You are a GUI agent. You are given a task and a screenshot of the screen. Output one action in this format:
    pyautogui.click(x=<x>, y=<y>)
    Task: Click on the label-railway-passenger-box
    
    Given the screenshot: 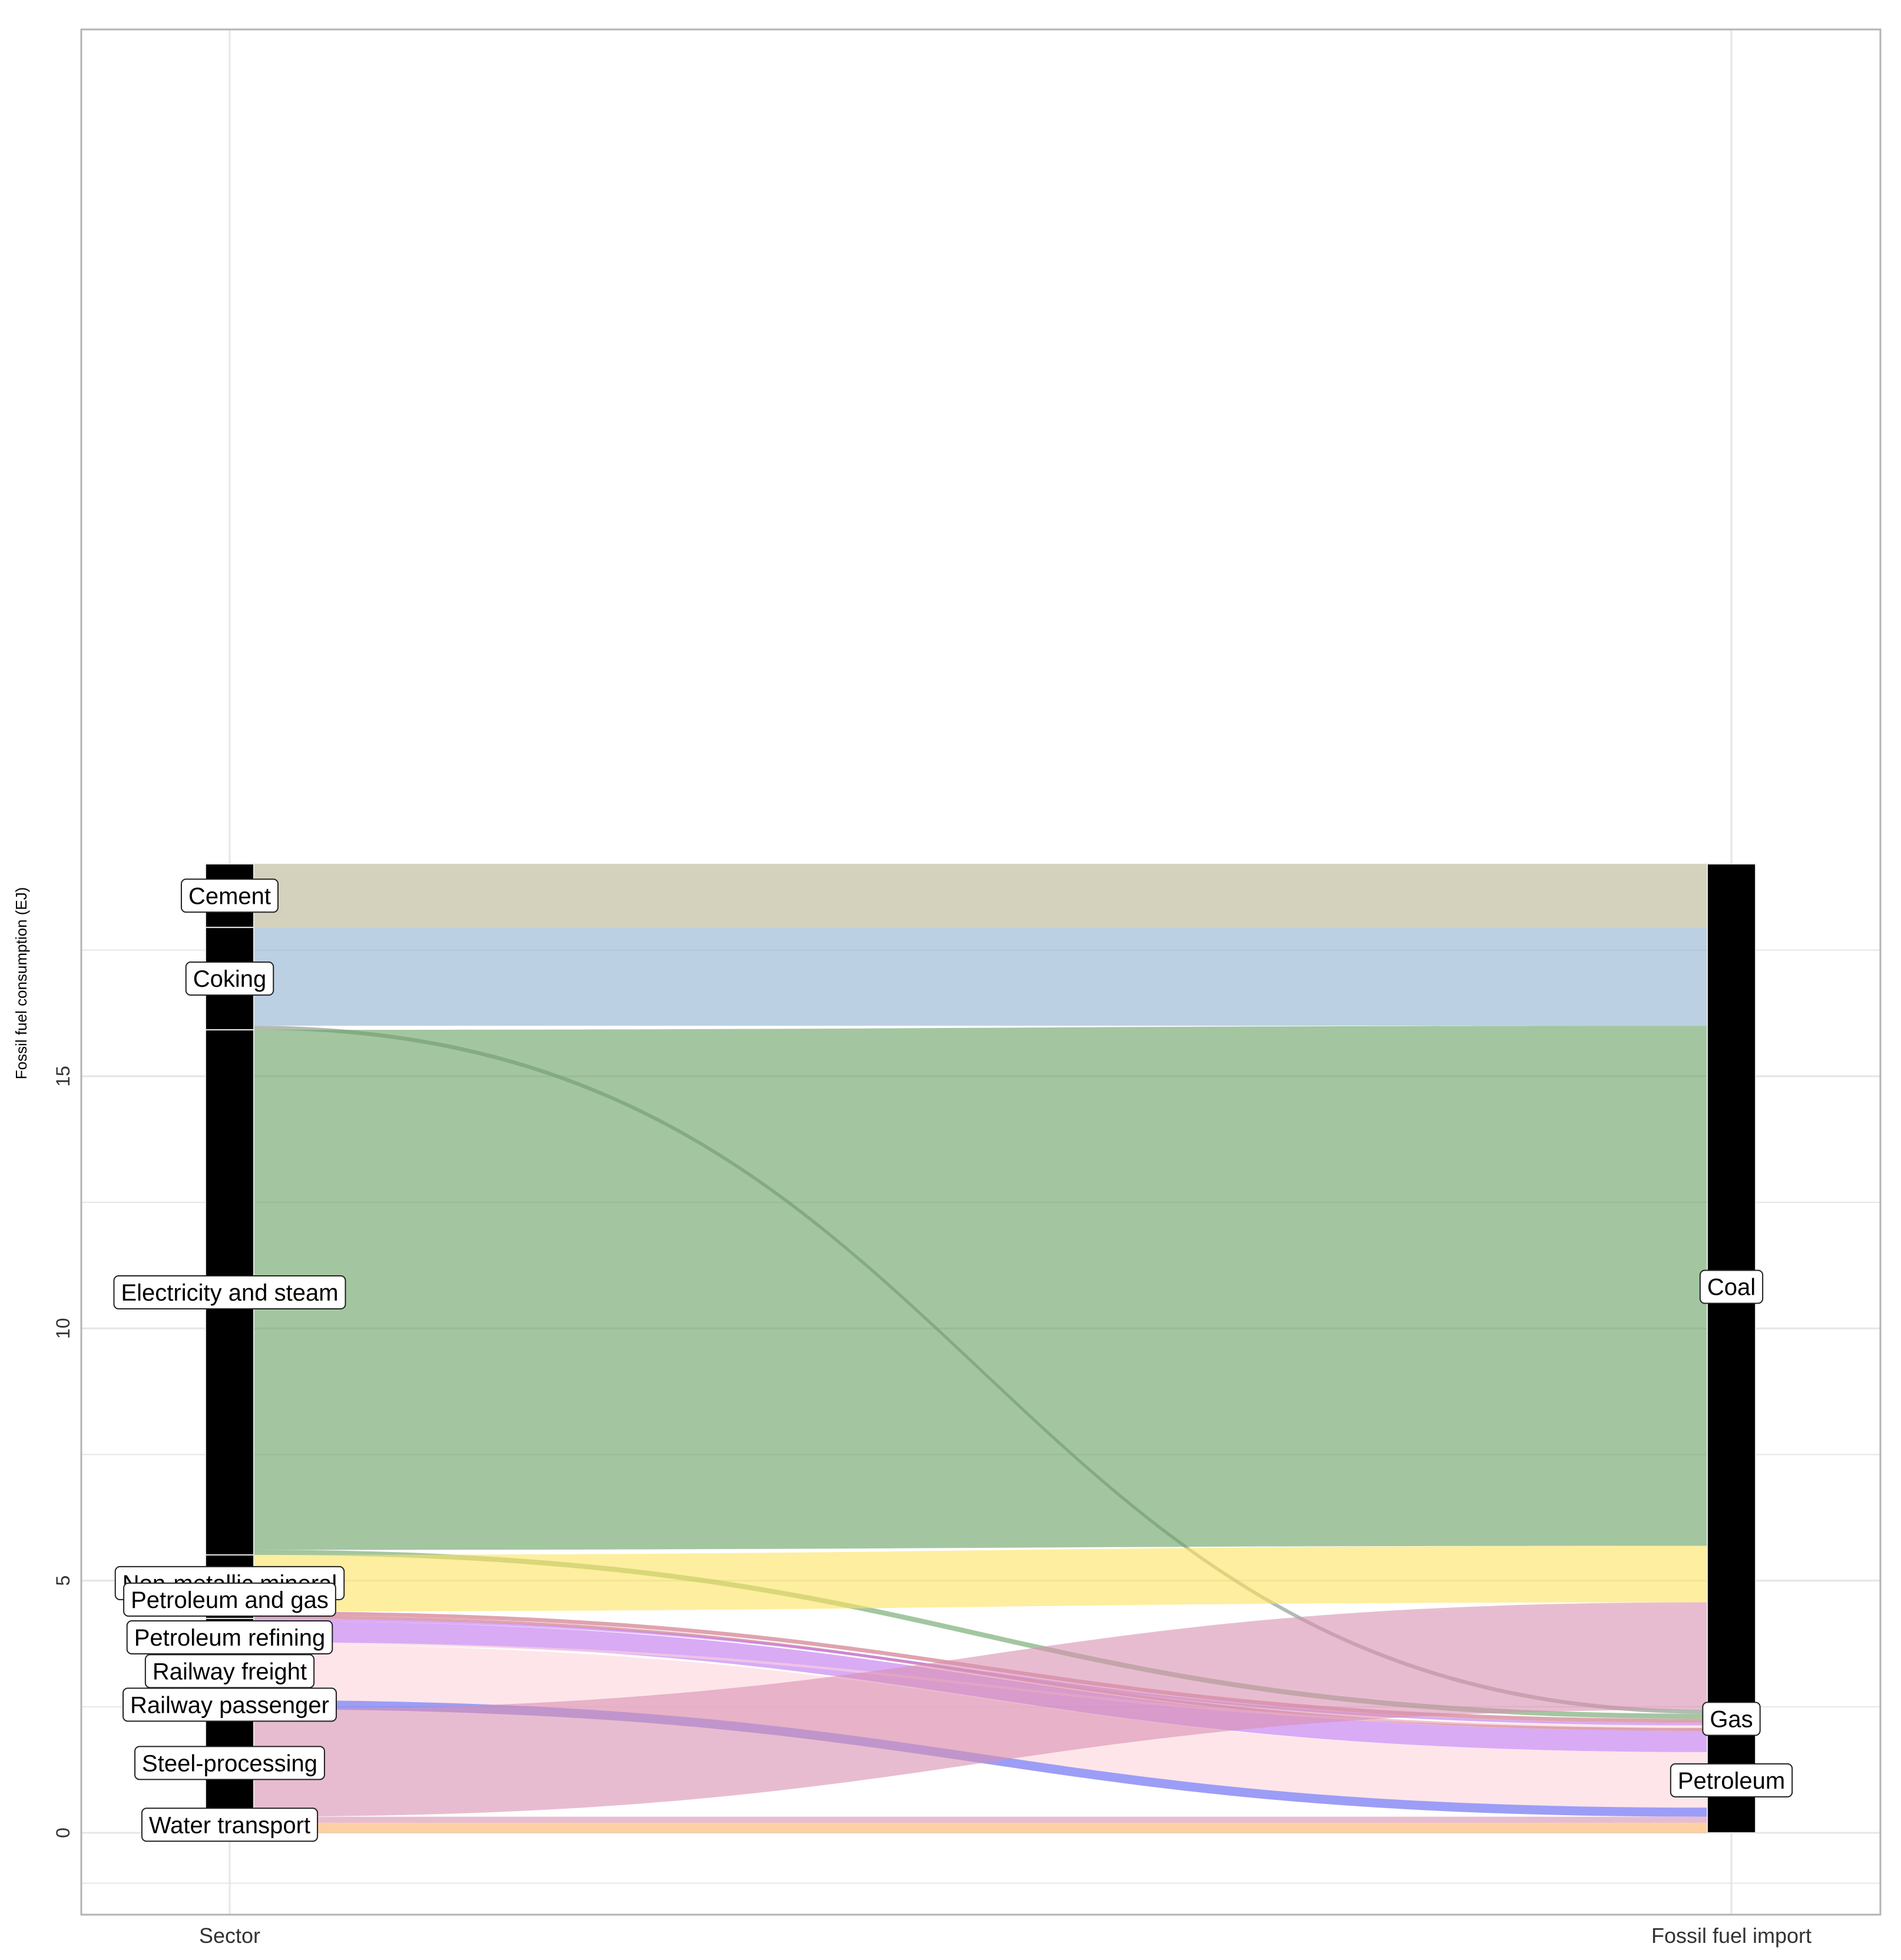 What is the action you would take?
    pyautogui.click(x=230, y=1704)
    